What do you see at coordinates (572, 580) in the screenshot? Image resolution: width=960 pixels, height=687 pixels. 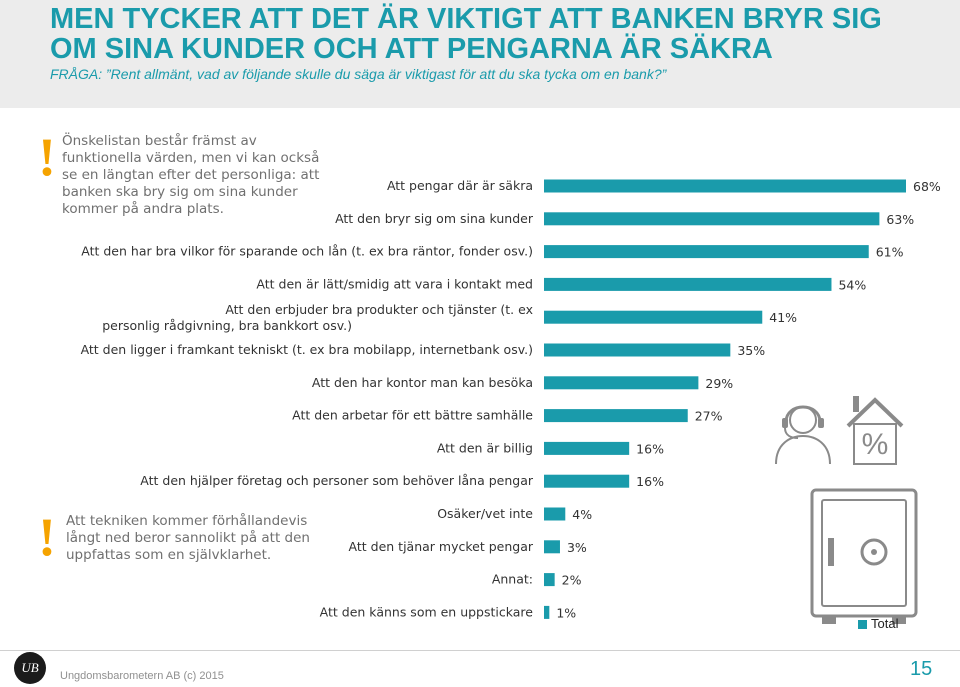 I see `value-label-12: 2%` at bounding box center [572, 580].